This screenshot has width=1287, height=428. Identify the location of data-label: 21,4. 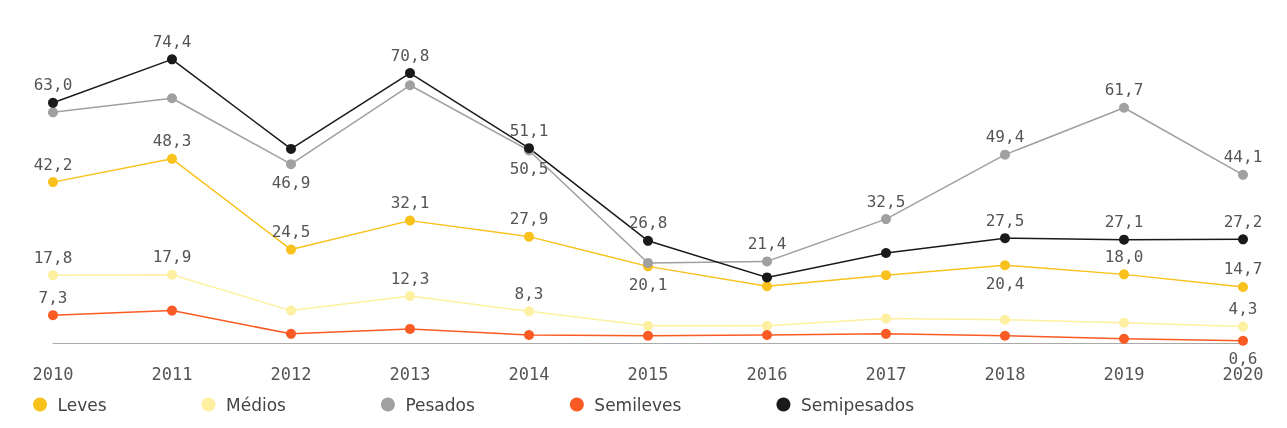
(767, 243).